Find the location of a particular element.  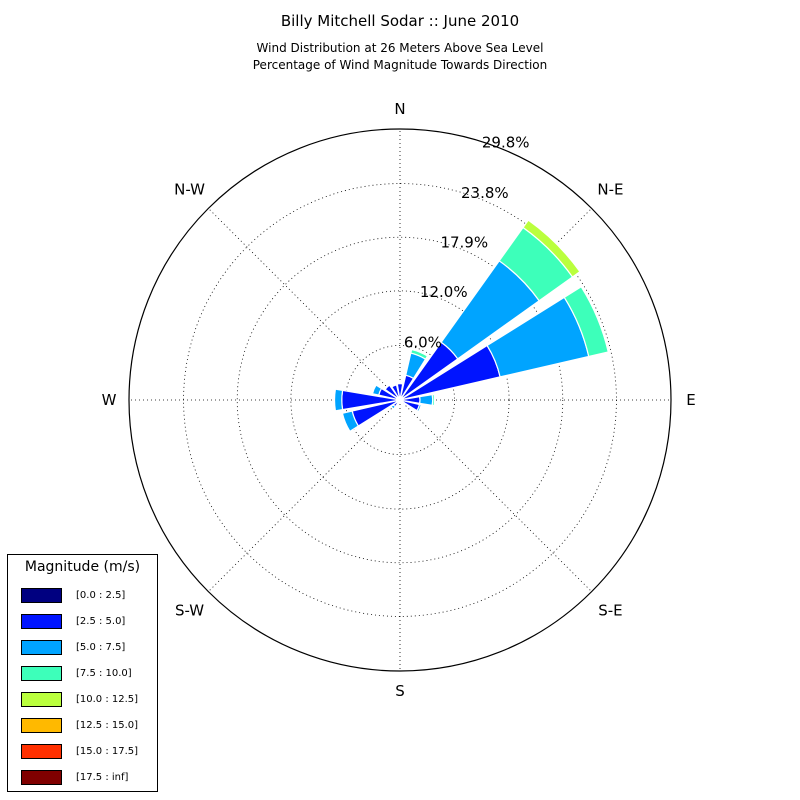

radial-tick-label: 12.0% is located at coordinates (444, 292).